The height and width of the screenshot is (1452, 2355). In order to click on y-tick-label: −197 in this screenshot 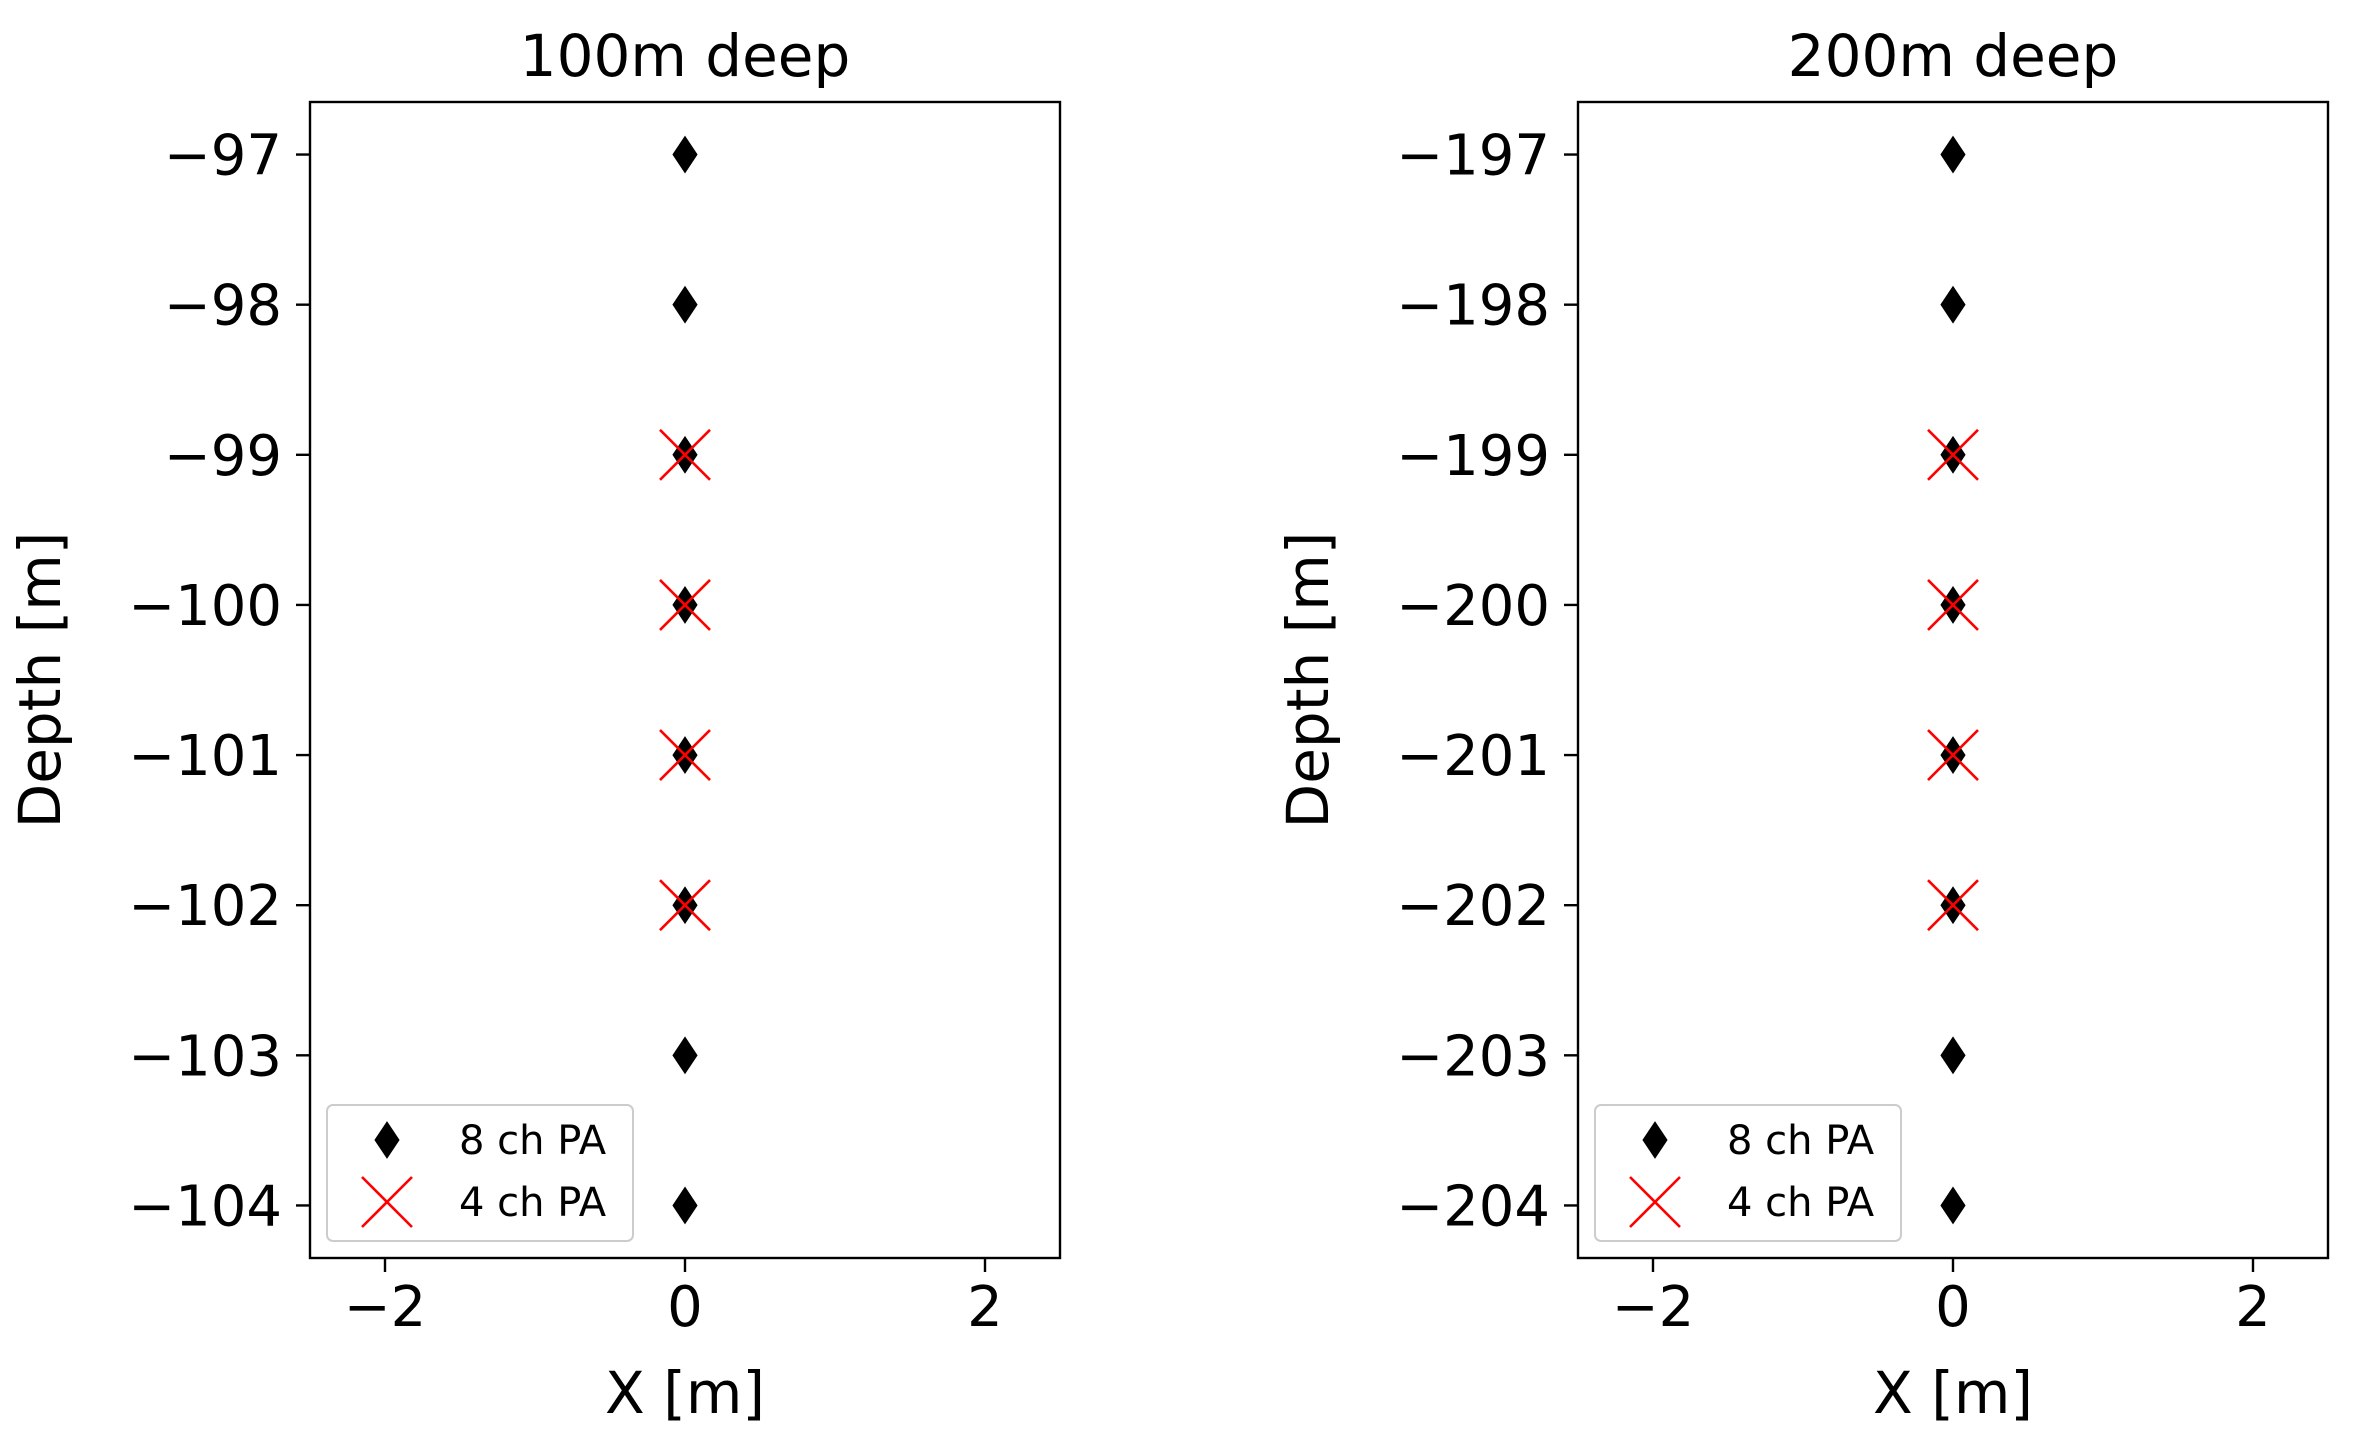, I will do `click(1473, 156)`.